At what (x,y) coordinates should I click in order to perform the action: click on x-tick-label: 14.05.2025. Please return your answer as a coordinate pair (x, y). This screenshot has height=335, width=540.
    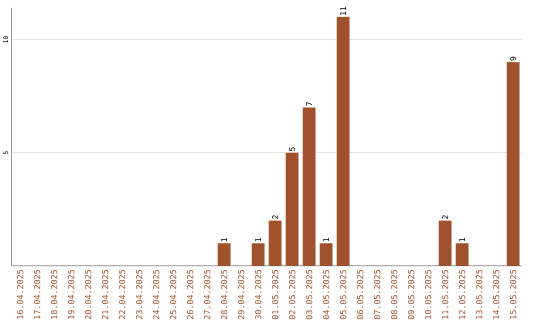
    Looking at the image, I should click on (496, 294).